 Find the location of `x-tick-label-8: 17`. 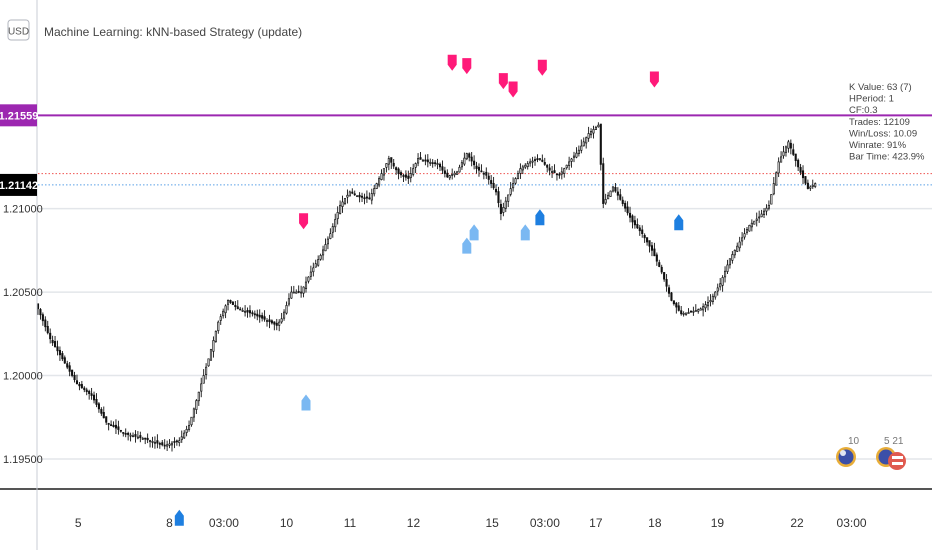

x-tick-label-8: 17 is located at coordinates (596, 523).